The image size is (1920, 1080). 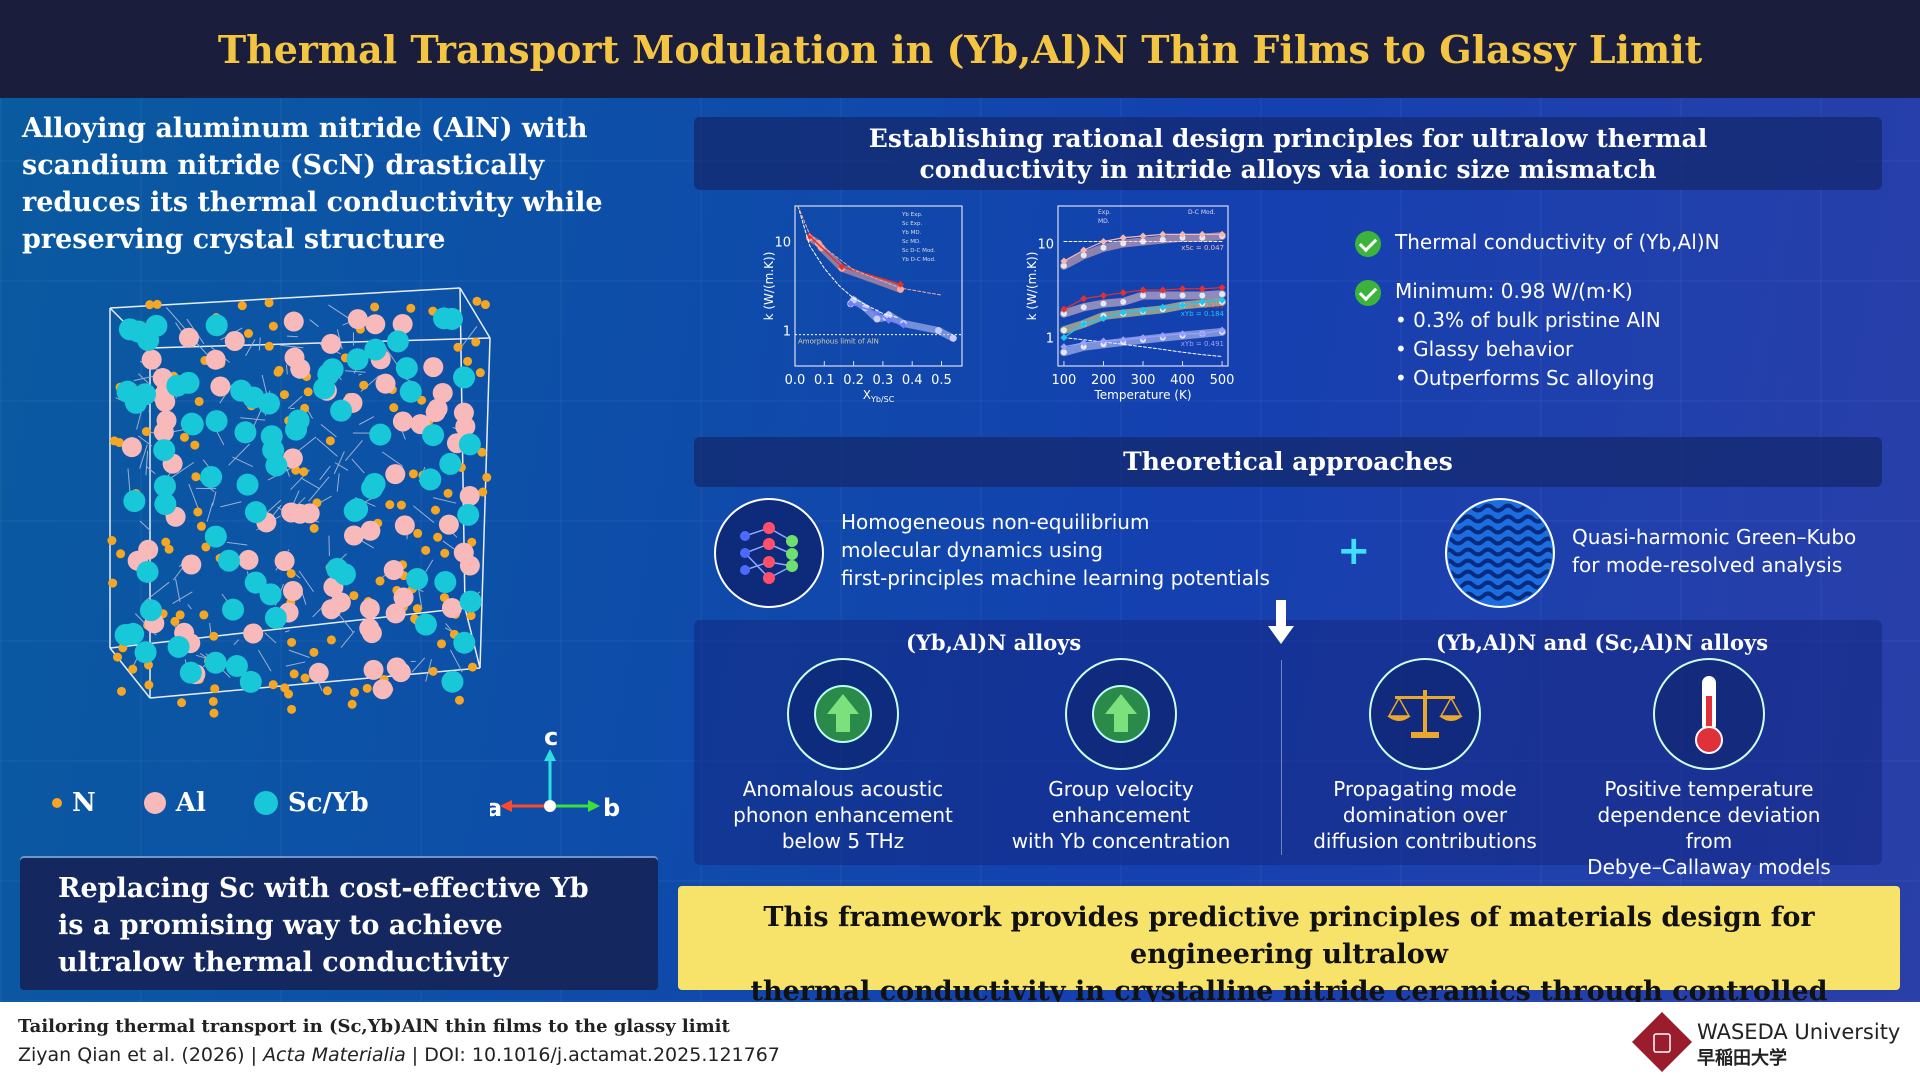 What do you see at coordinates (1500, 553) in the screenshot?
I see `wave-sphere-icon` at bounding box center [1500, 553].